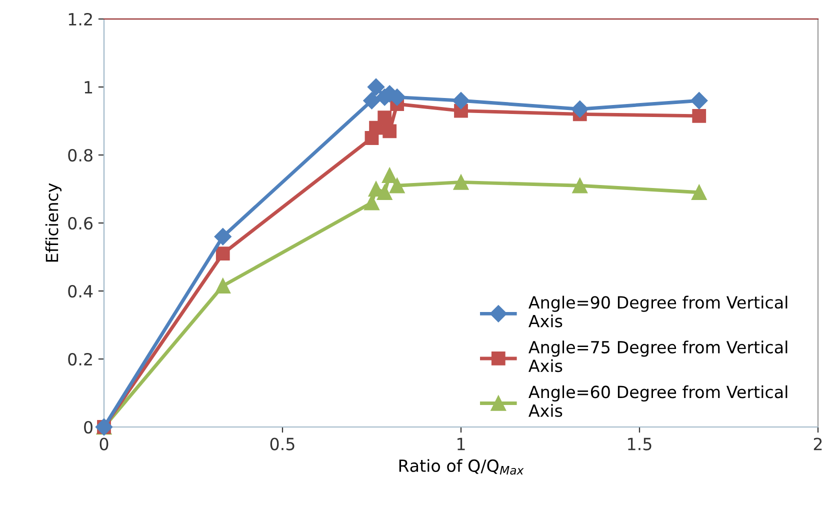 The image size is (830, 506). Describe the element at coordinates (282, 444) in the screenshot. I see `x-tick-label: 0.5` at that location.